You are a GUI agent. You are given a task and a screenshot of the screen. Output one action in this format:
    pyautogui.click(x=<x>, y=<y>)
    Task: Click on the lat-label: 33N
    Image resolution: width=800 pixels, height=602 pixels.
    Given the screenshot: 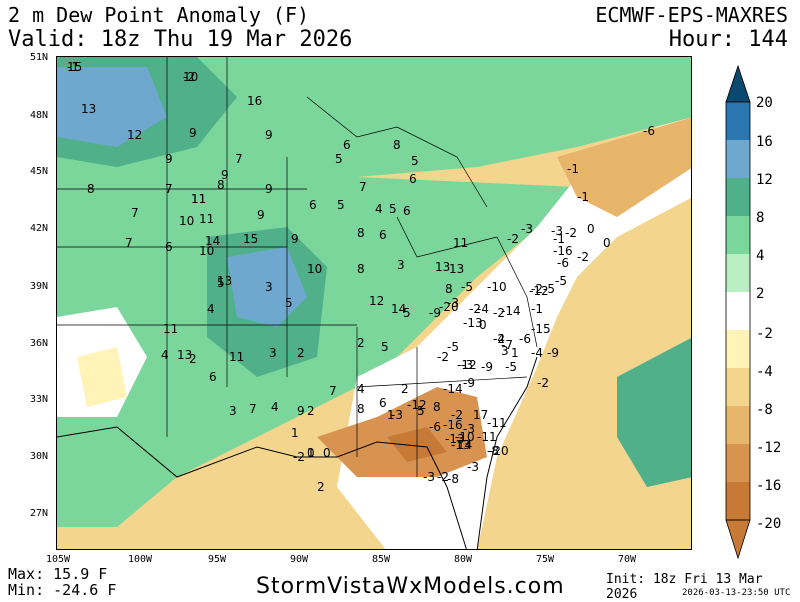 What is the action you would take?
    pyautogui.click(x=39, y=399)
    